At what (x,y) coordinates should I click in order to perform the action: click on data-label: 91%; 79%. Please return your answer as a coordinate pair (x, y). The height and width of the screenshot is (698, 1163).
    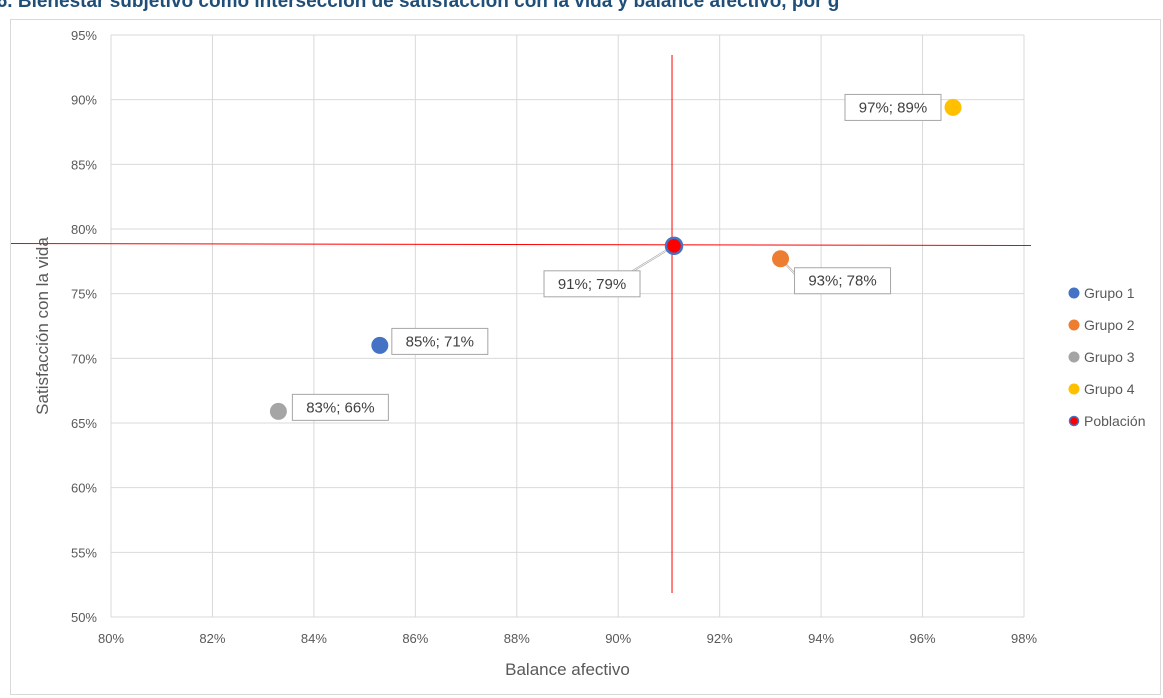
    Looking at the image, I should click on (592, 284).